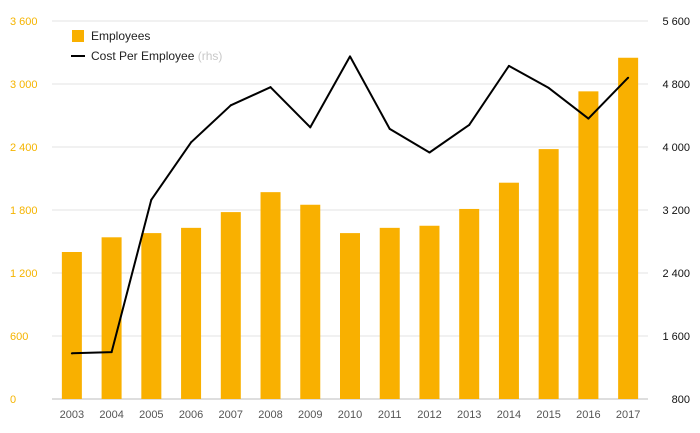  Describe the element at coordinates (191, 313) in the screenshot. I see `bar-2006` at that location.